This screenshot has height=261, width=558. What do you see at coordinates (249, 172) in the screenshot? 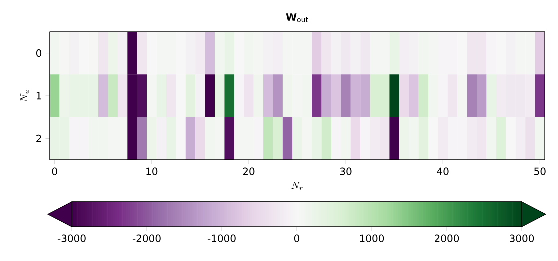
I see `x-tick-label: 20` at bounding box center [249, 172].